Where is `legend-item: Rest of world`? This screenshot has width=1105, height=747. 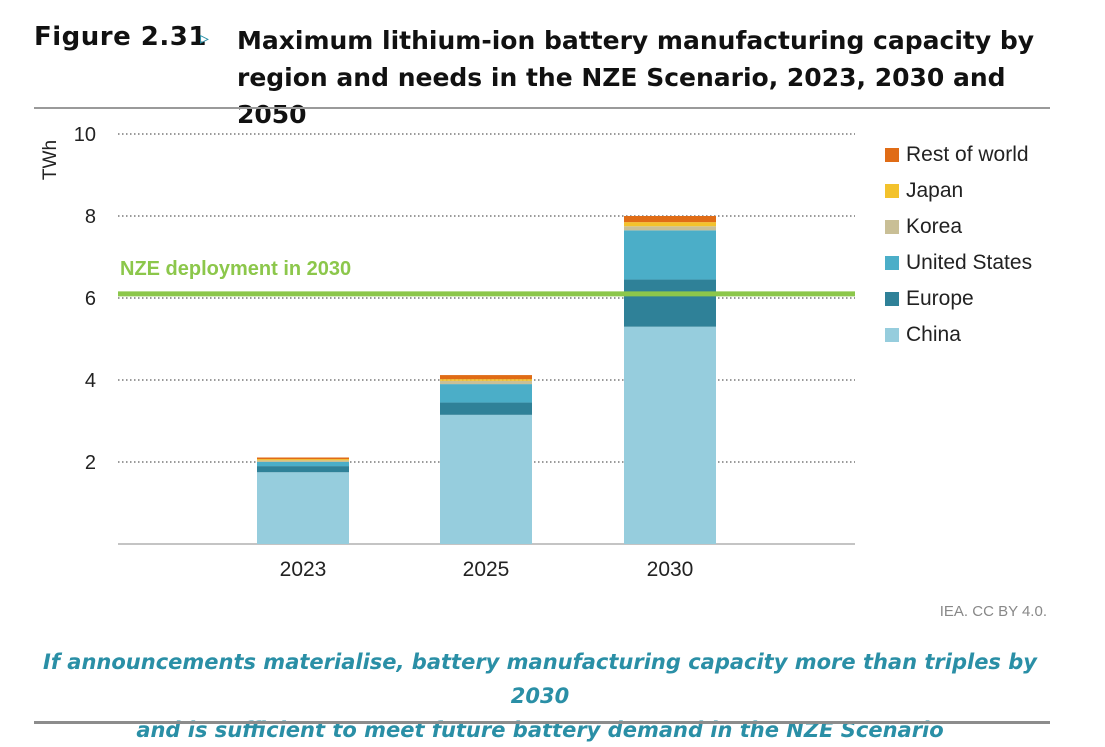
legend-item: Rest of world is located at coordinates (958, 155).